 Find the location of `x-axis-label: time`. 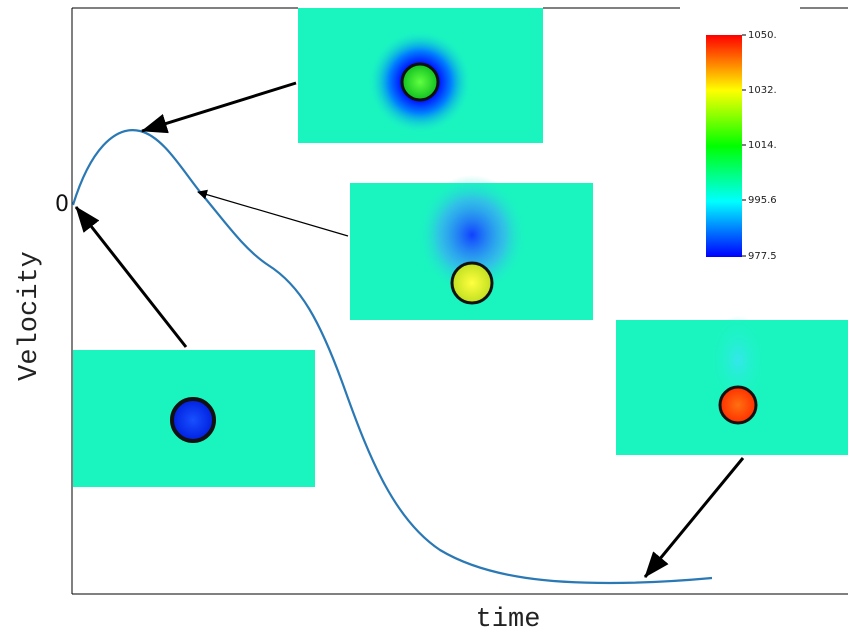

x-axis-label: time is located at coordinates (508, 619).